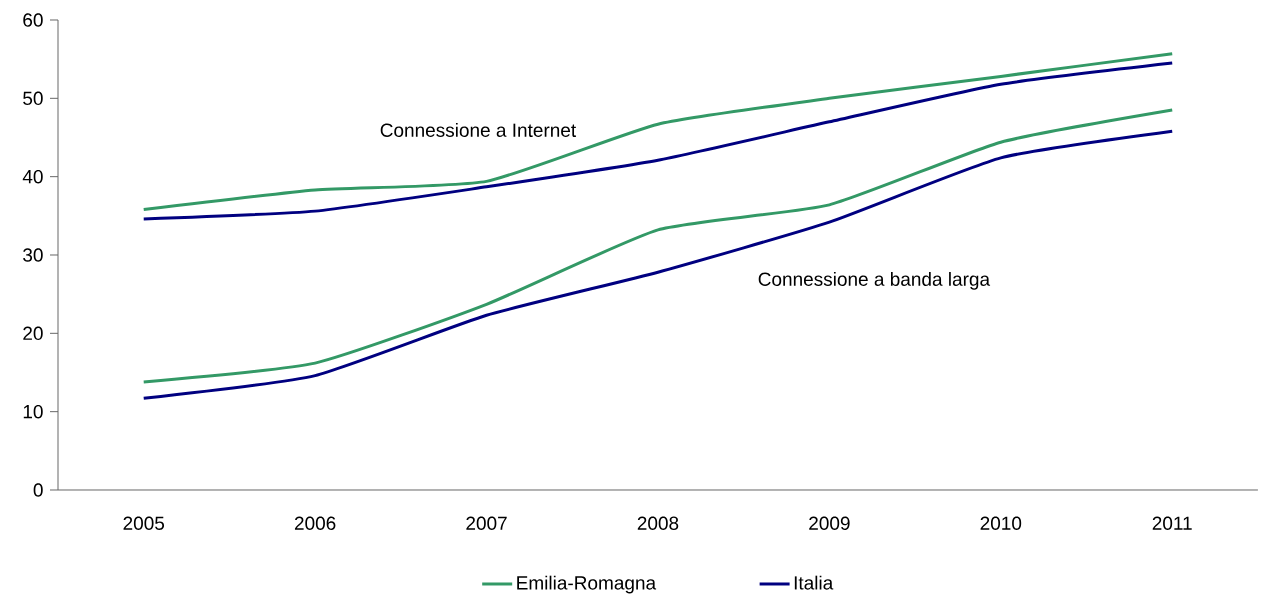 This screenshot has width=1263, height=596. What do you see at coordinates (814, 582) in the screenshot?
I see `legend-label: Italia` at bounding box center [814, 582].